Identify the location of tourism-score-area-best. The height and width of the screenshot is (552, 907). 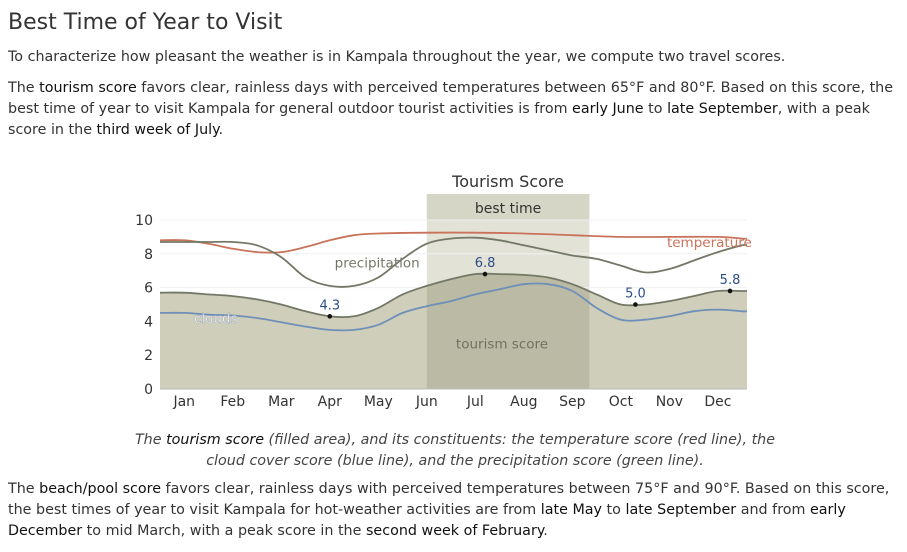
(508, 331).